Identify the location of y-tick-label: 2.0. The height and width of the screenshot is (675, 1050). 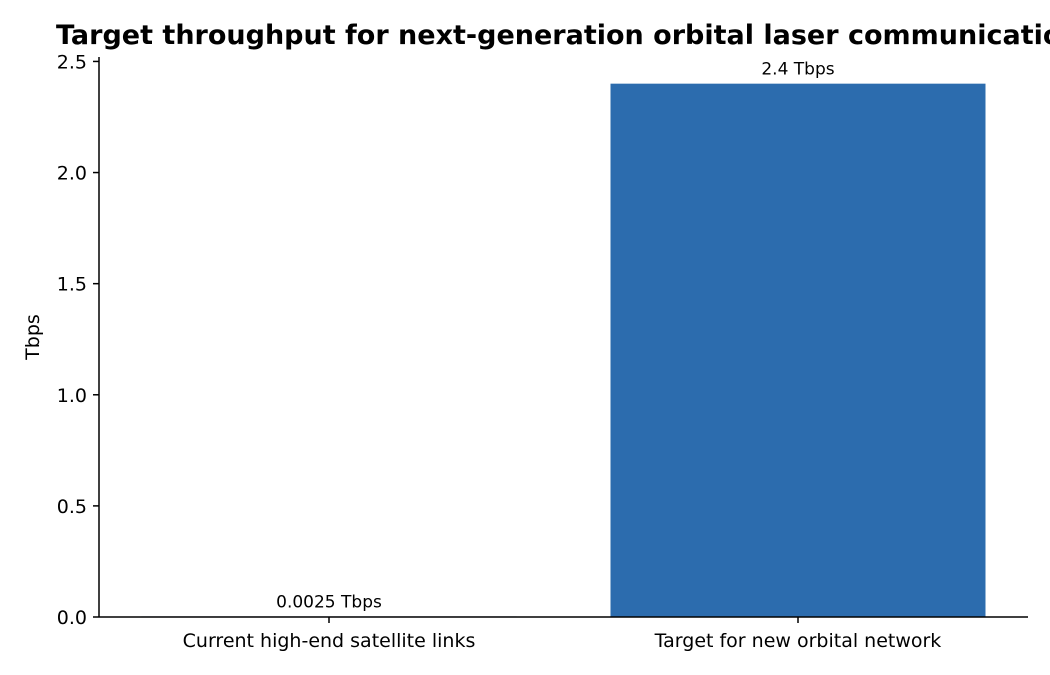
(72, 174).